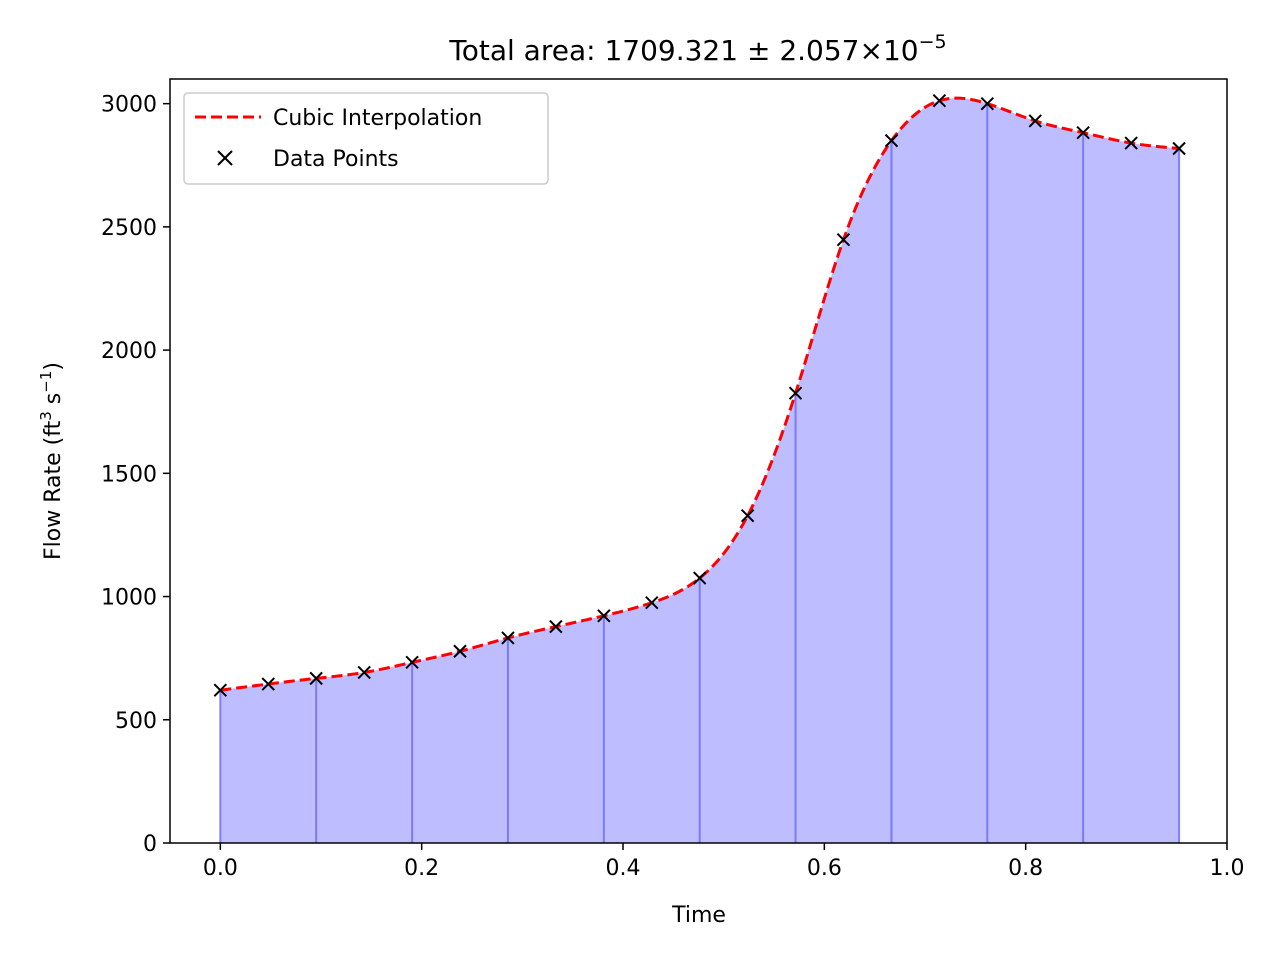  I want to click on legend-label-data-points: Data Points, so click(336, 159).